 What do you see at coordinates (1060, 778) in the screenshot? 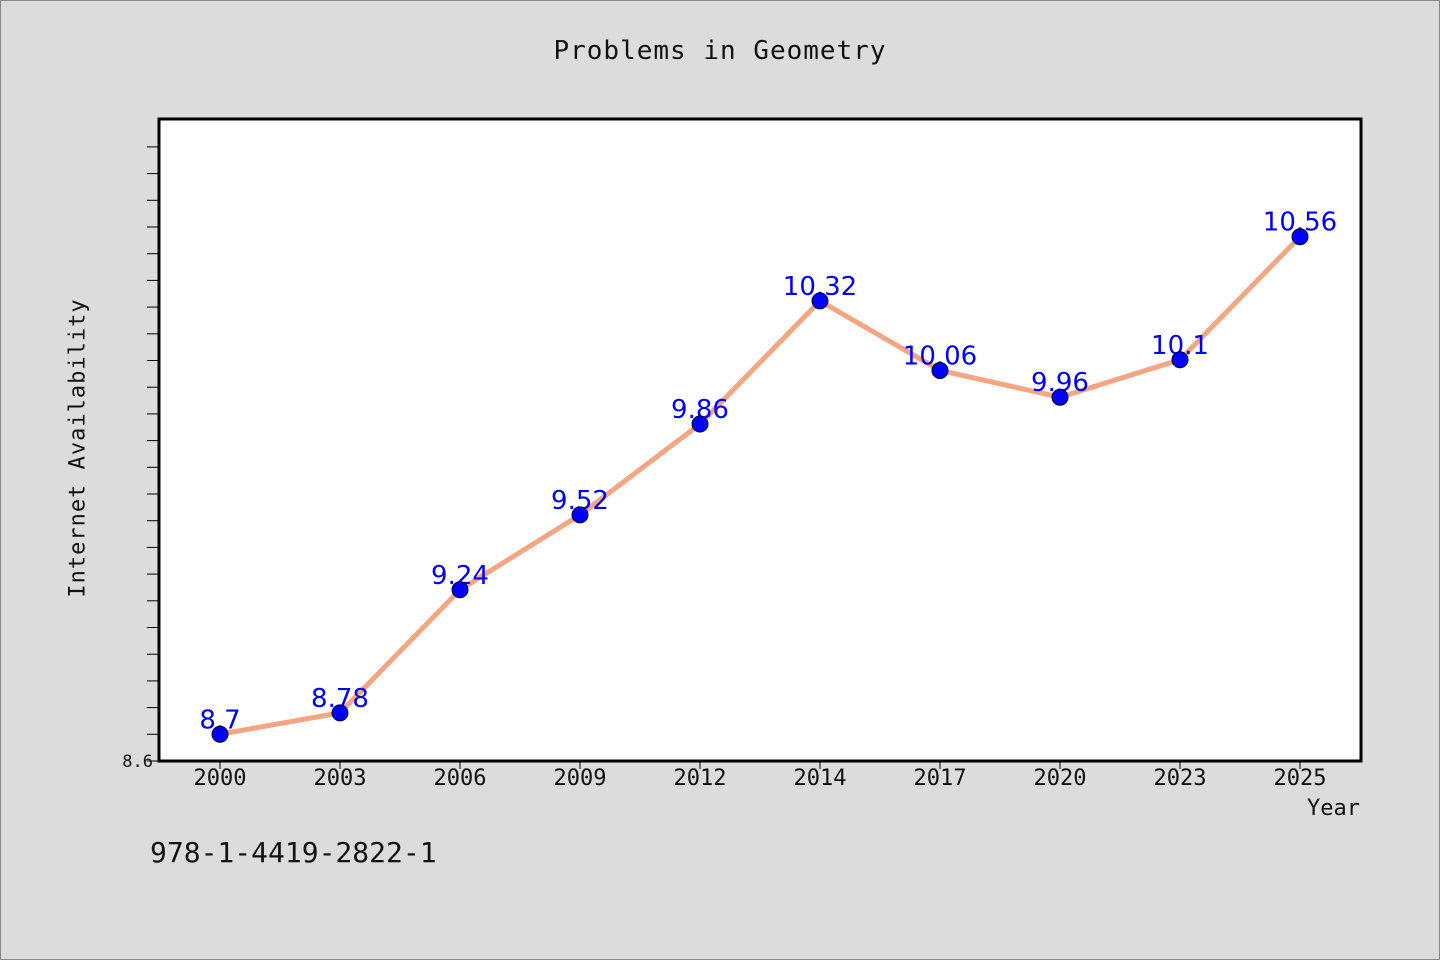
I see `x-tick-label: 2020` at bounding box center [1060, 778].